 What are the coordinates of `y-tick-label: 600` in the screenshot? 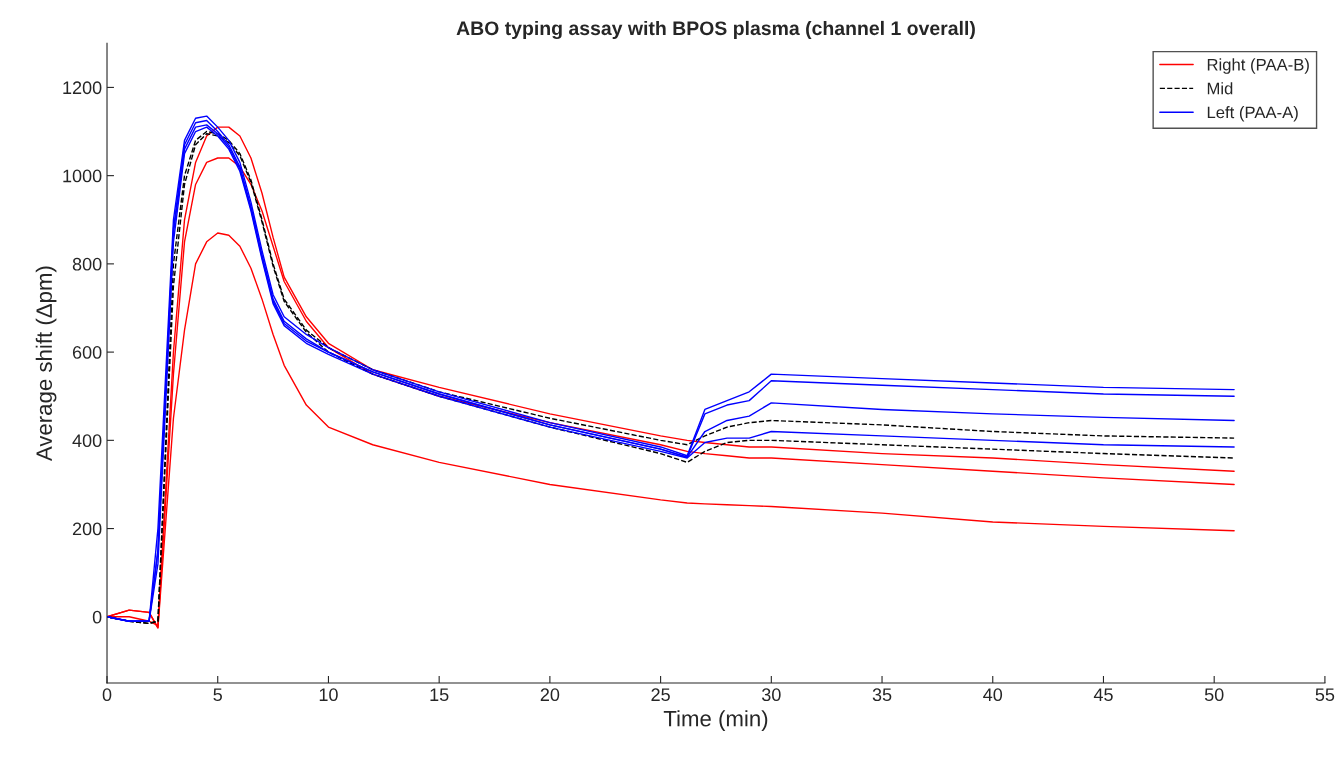 It's located at (87, 352).